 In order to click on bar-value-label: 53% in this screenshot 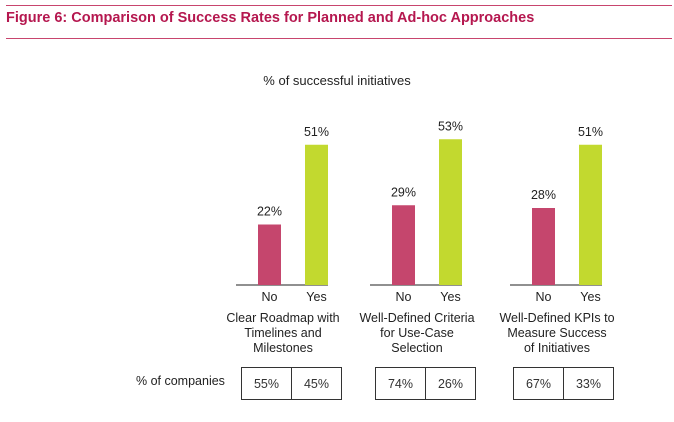, I will do `click(450, 126)`.